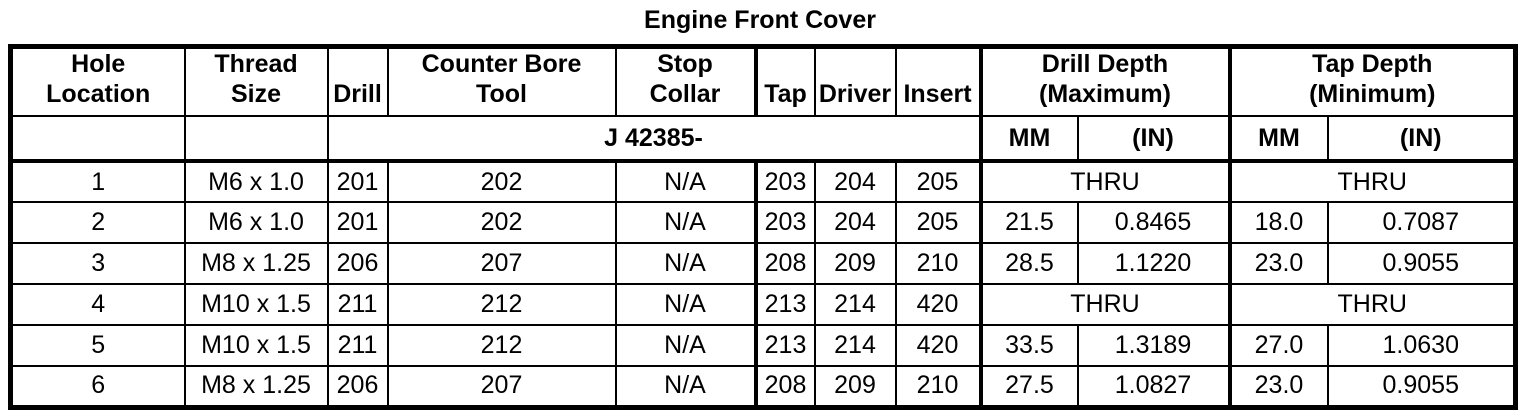 The height and width of the screenshot is (420, 1520). What do you see at coordinates (97, 222) in the screenshot?
I see `cell-hole-location: 2` at bounding box center [97, 222].